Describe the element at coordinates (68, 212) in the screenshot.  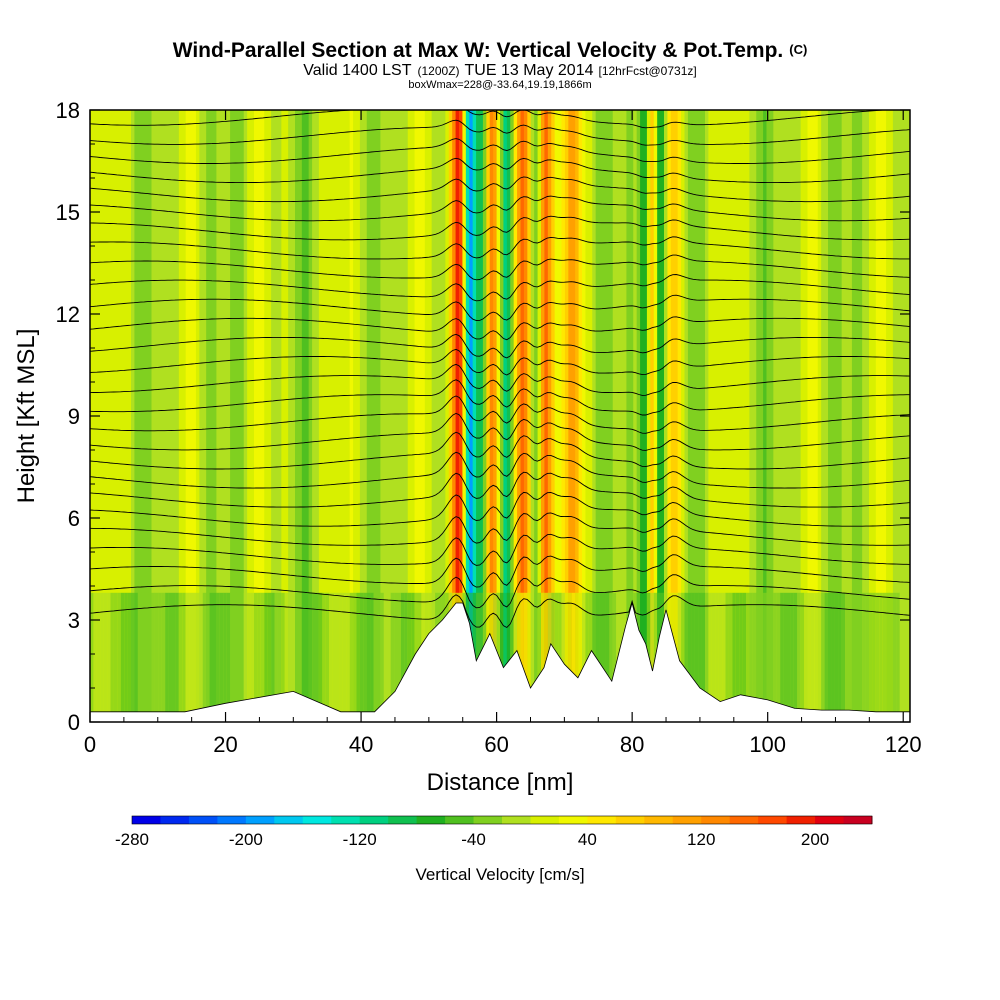
I see `y-tick-label: 15` at that location.